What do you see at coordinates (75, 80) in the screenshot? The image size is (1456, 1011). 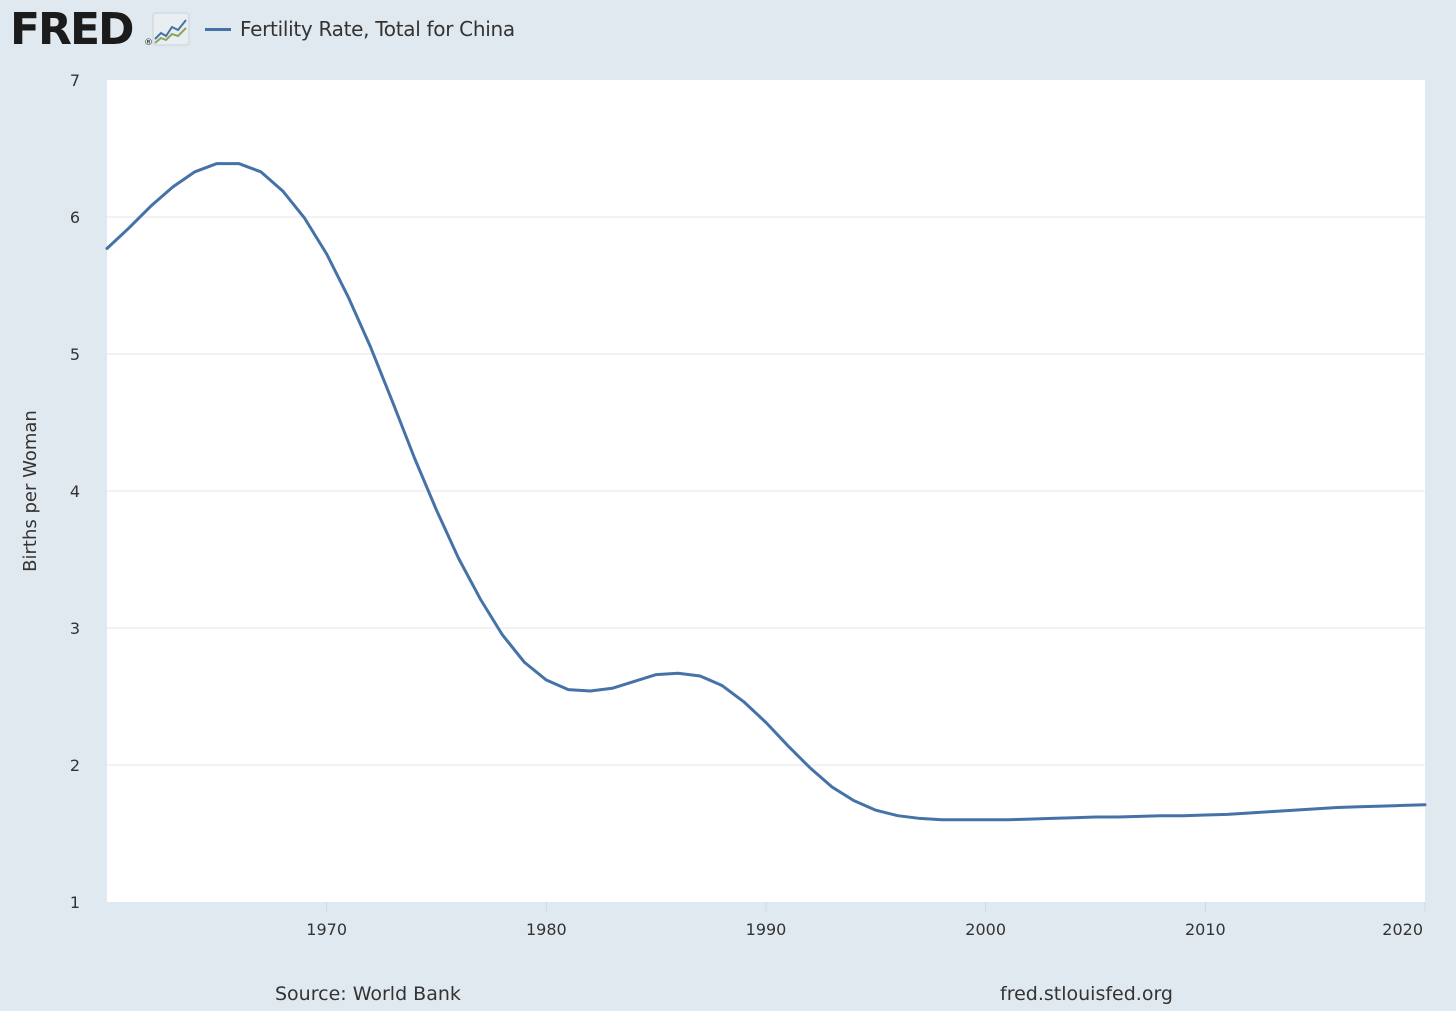 I see `y-tick-label: 7` at bounding box center [75, 80].